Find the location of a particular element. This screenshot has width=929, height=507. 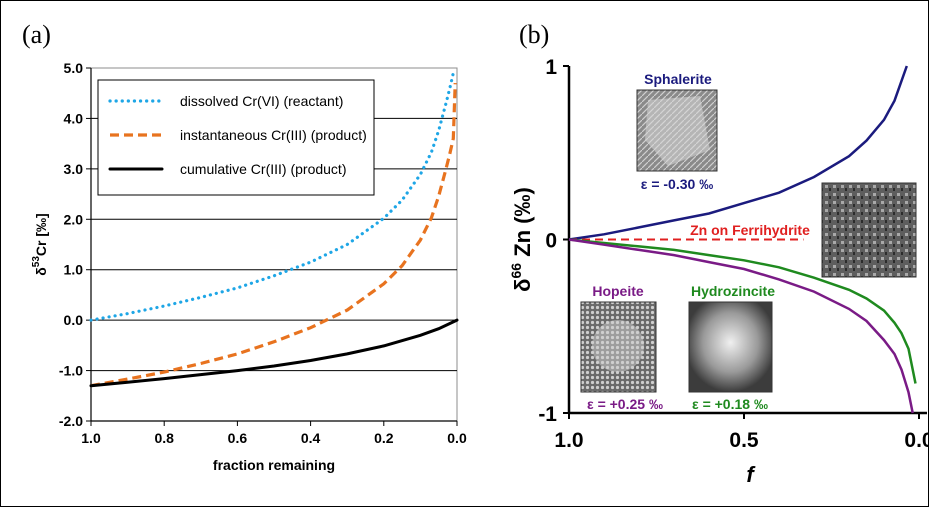

x-tick-label-b: 1.0 is located at coordinates (568, 440).